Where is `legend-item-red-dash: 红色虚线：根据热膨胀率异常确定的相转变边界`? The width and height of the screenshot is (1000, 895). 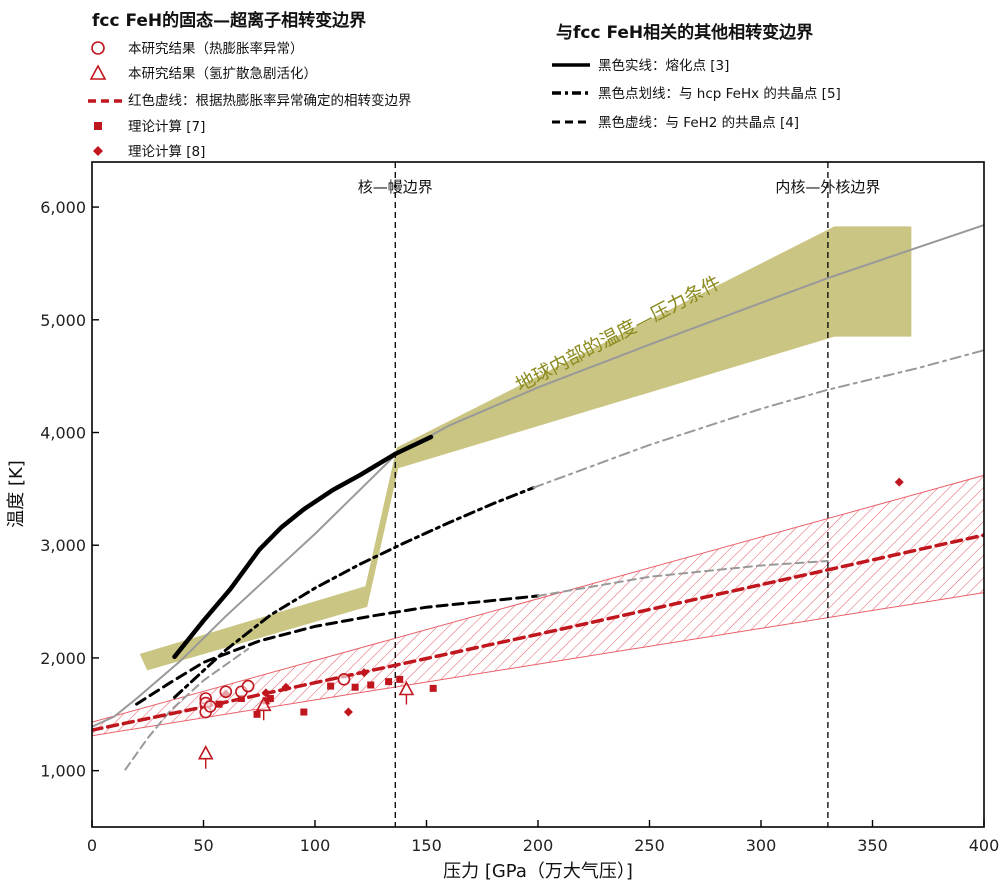
legend-item-red-dash: 红色虚线：根据热膨胀率异常确定的相转变边界 is located at coordinates (270, 100).